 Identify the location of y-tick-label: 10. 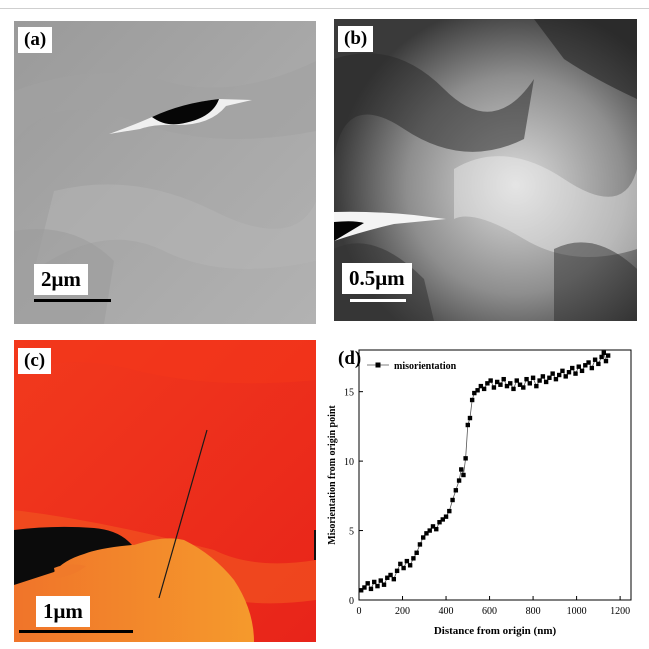
(349, 462).